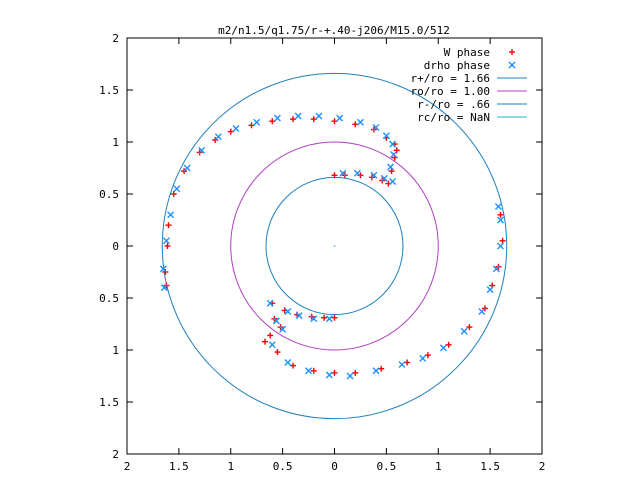 Image resolution: width=640 pixels, height=480 pixels. Describe the element at coordinates (453, 104) in the screenshot. I see `legend-label: r-/ro = .66` at that location.